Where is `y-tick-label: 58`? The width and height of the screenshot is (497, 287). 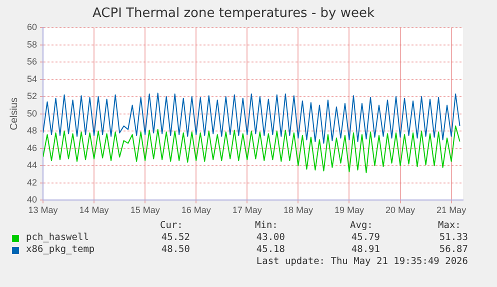 y-tick-label: 58 is located at coordinates (32, 44).